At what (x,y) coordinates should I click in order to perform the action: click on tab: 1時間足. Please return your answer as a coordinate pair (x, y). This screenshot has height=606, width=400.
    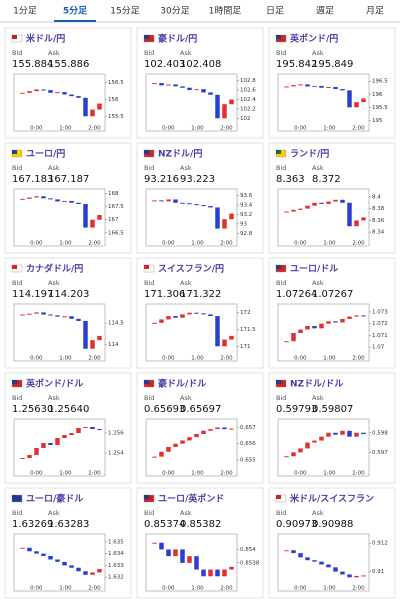
    Looking at the image, I should click on (225, 11).